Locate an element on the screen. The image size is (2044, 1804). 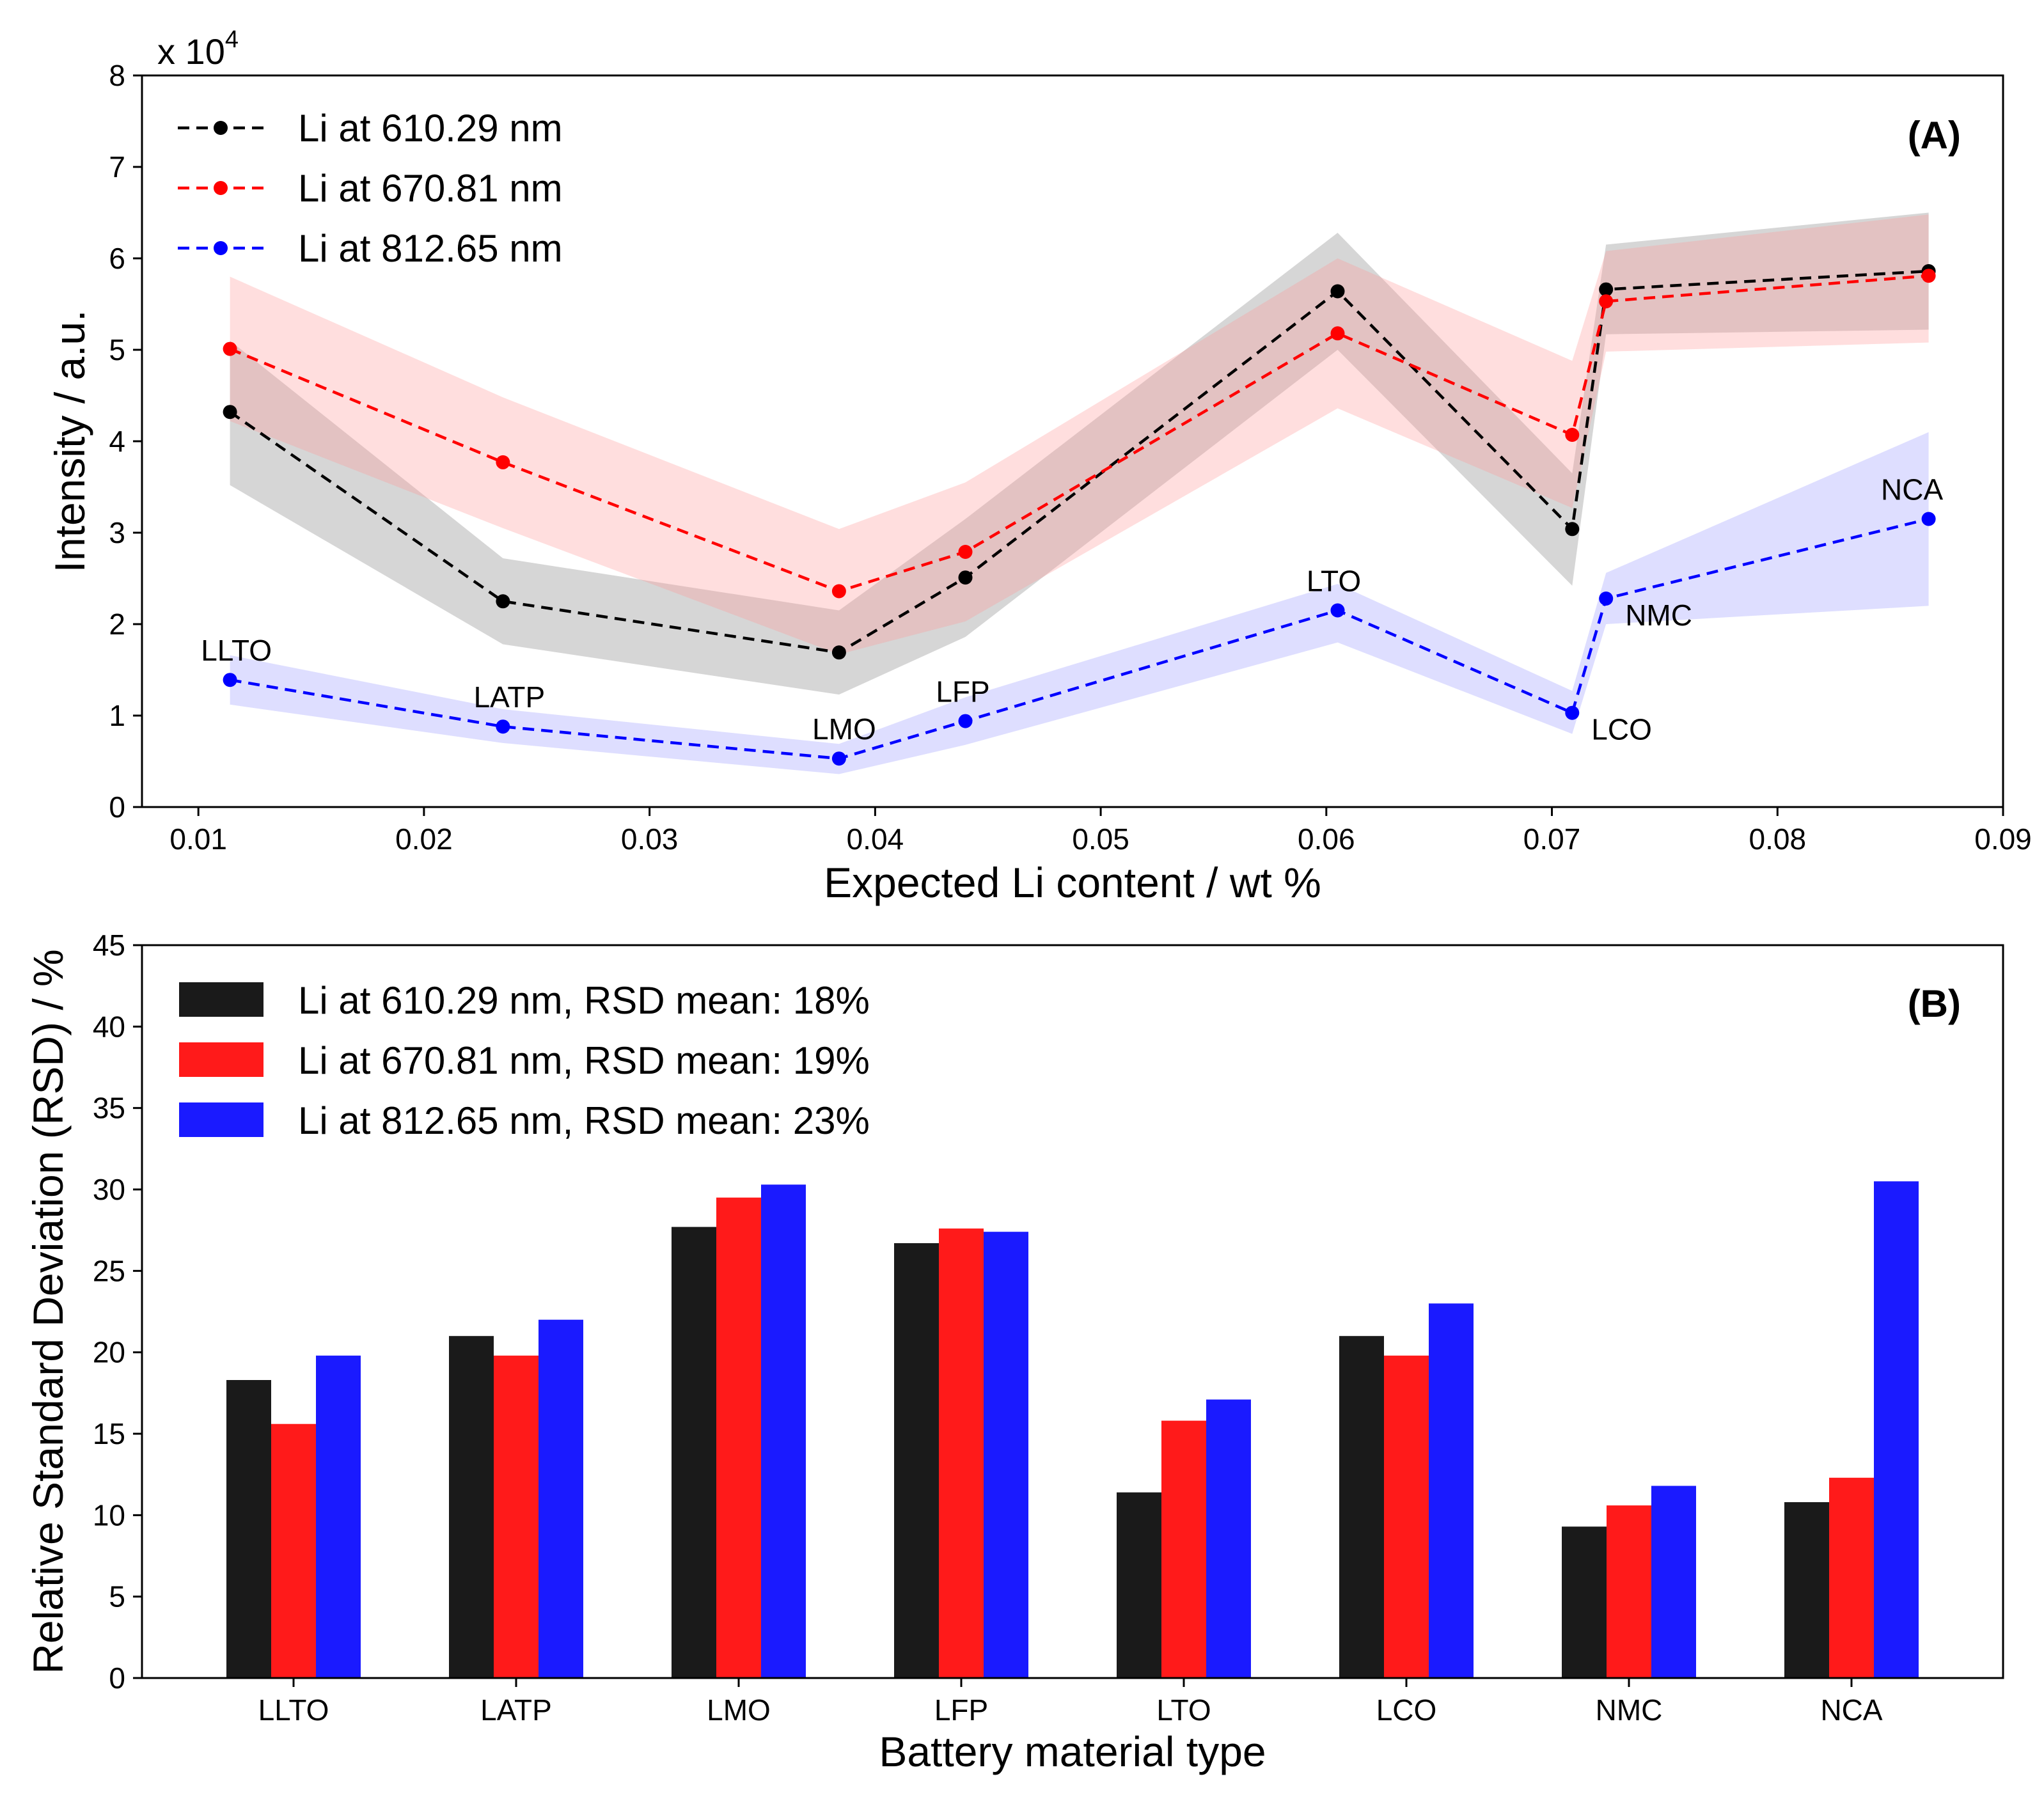
y-tick-label-b: 40 is located at coordinates (109, 1026).